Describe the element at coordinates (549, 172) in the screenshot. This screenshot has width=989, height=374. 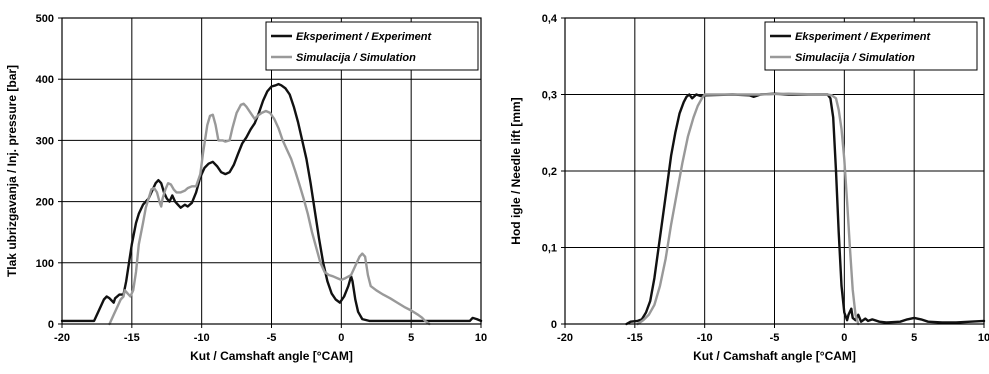
I see `y-tick-label: 0,2` at that location.